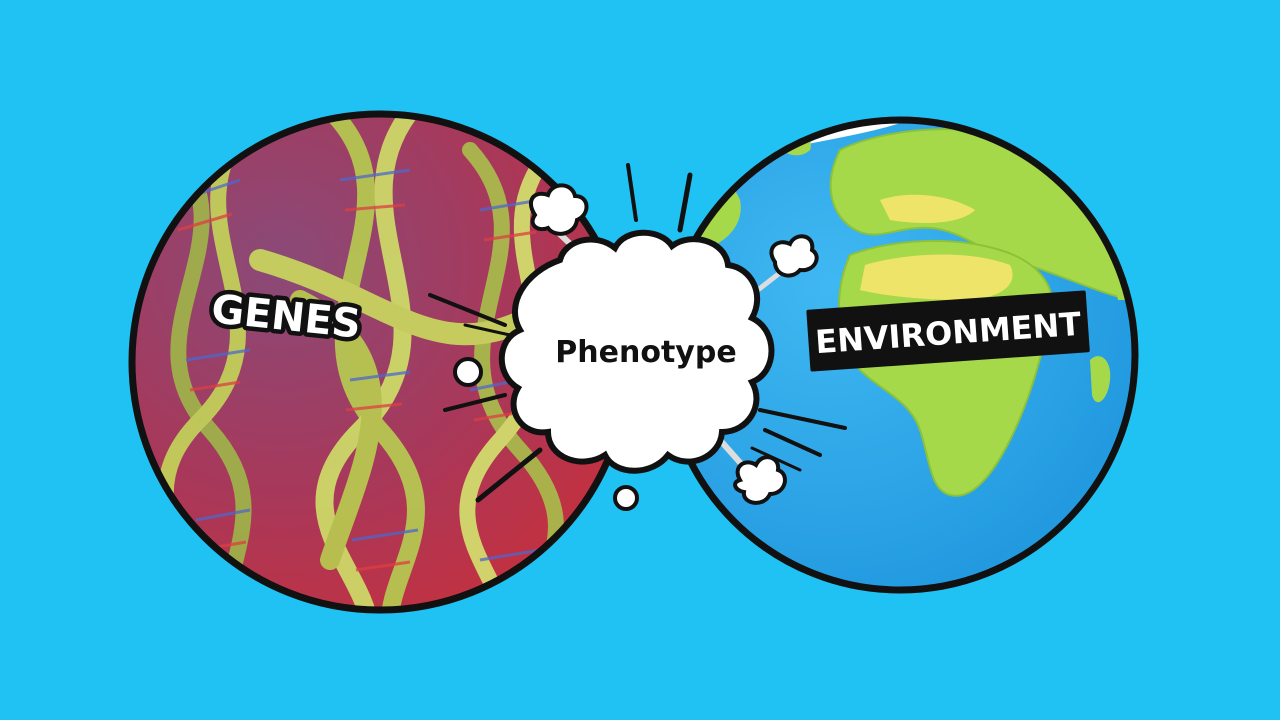 Image resolution: width=1280 pixels, height=720 pixels. Describe the element at coordinates (948, 331) in the screenshot. I see `environment-label-box: ENVIRONMENT` at that location.